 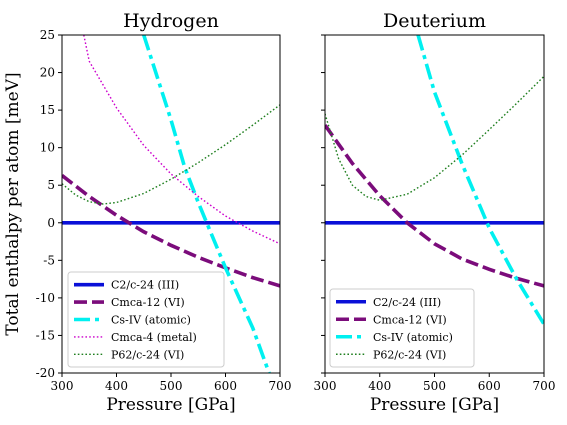 I want to click on y-tick-label: 0, so click(x=51, y=223).